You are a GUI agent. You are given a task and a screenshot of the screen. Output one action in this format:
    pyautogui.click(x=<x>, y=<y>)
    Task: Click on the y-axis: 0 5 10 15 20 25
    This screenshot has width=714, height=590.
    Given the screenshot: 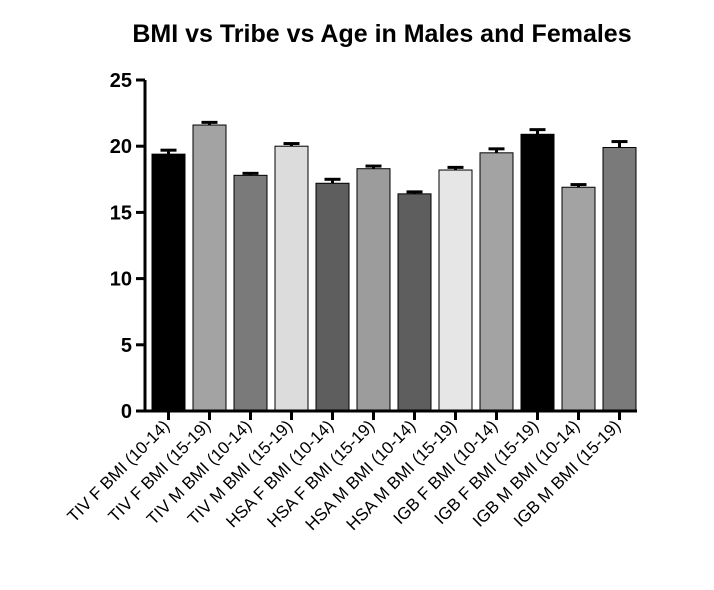 What is the action you would take?
    pyautogui.click(x=128, y=246)
    